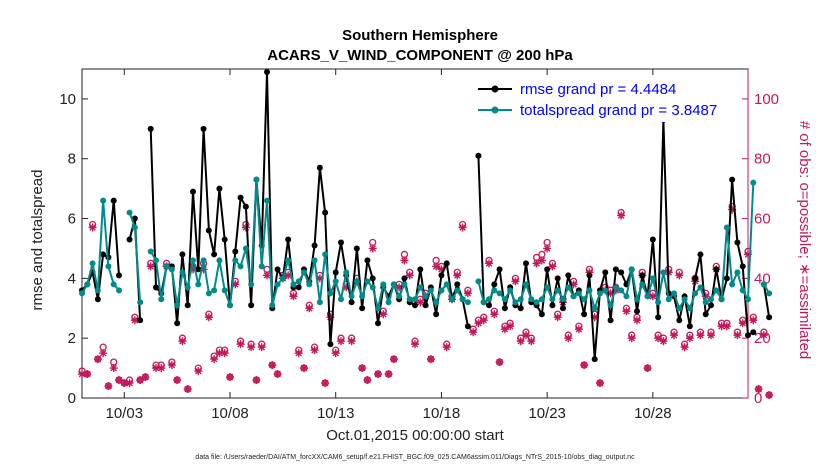 The image size is (830, 470). I want to click on y-axis-left-label: rmse and totalspread, so click(37, 240).